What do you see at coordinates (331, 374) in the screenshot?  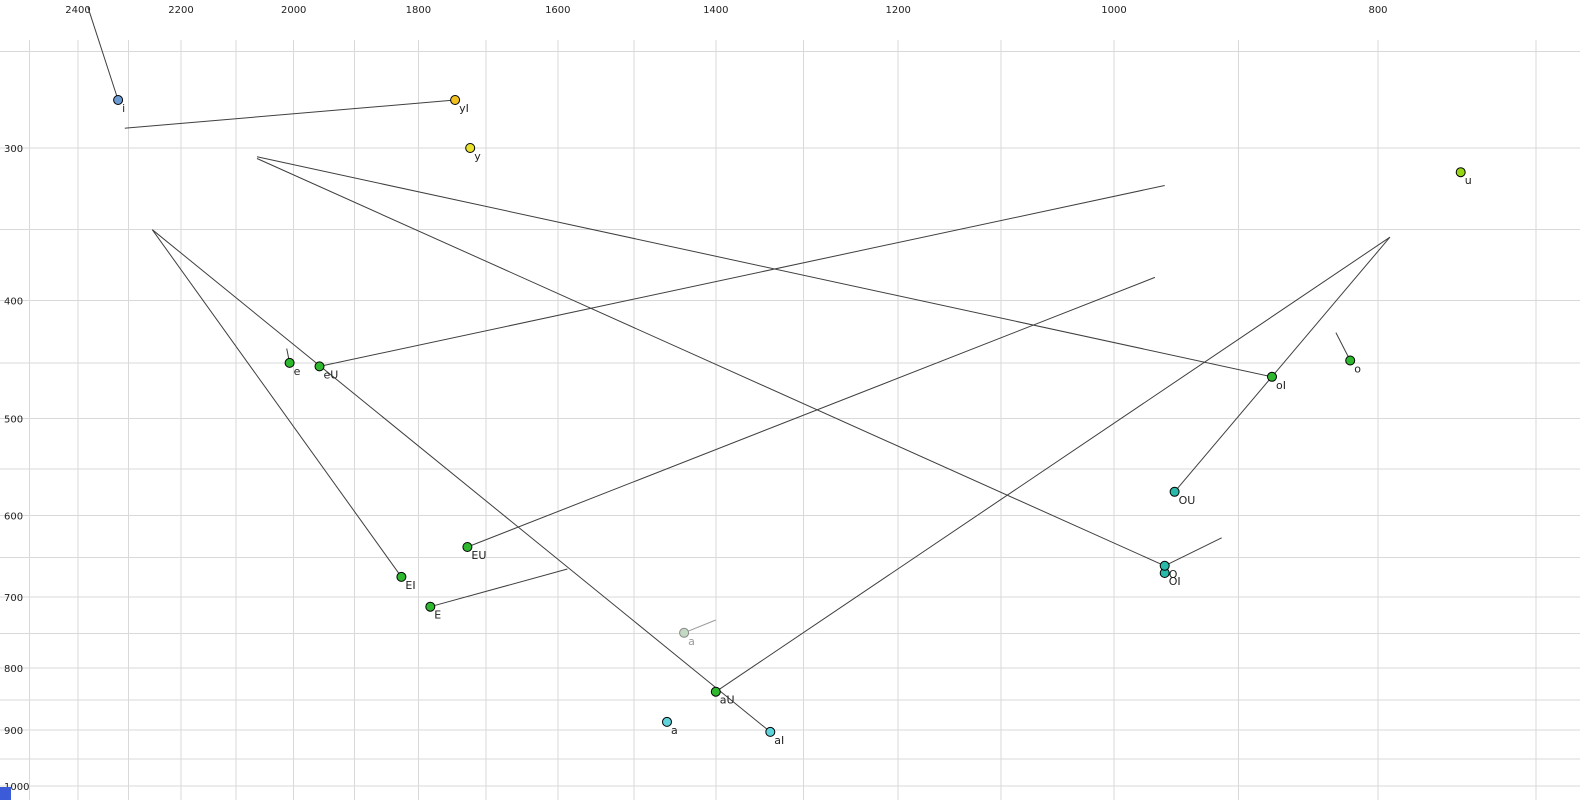 I see `vowel-label-eU: eU` at bounding box center [331, 374].